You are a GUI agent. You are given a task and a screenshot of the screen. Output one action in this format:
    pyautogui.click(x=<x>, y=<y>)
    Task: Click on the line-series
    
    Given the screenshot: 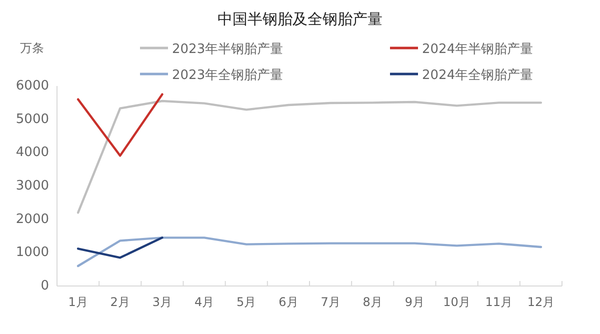 What is the action you would take?
    pyautogui.click(x=309, y=252)
    